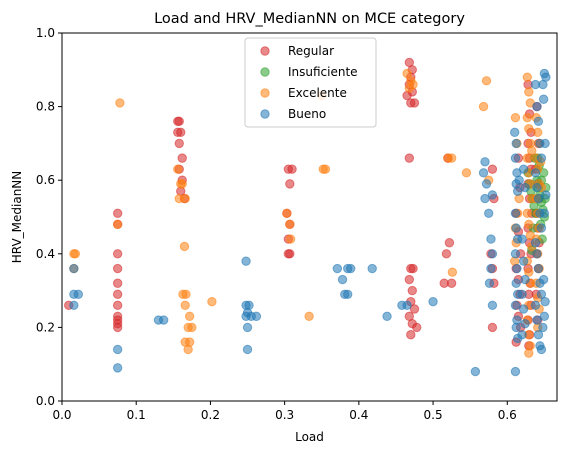 Image resolution: width=567 pixels, height=455 pixels. What do you see at coordinates (284, 411) in the screenshot?
I see `x-axis-ticks: 0.0 0.1 0.2 0.3 0.4 0.5 0.6` at bounding box center [284, 411].